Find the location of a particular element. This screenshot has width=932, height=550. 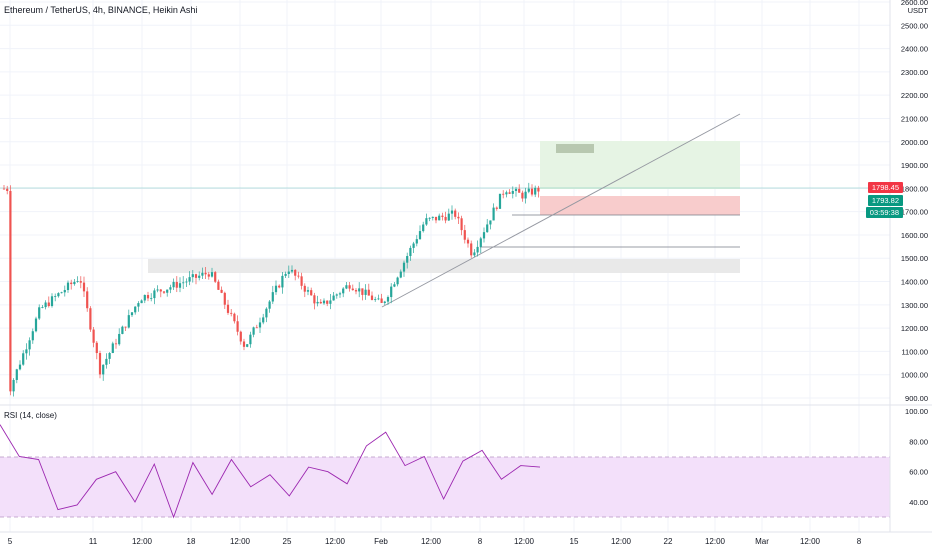

rsi-band is located at coordinates (445, 487).